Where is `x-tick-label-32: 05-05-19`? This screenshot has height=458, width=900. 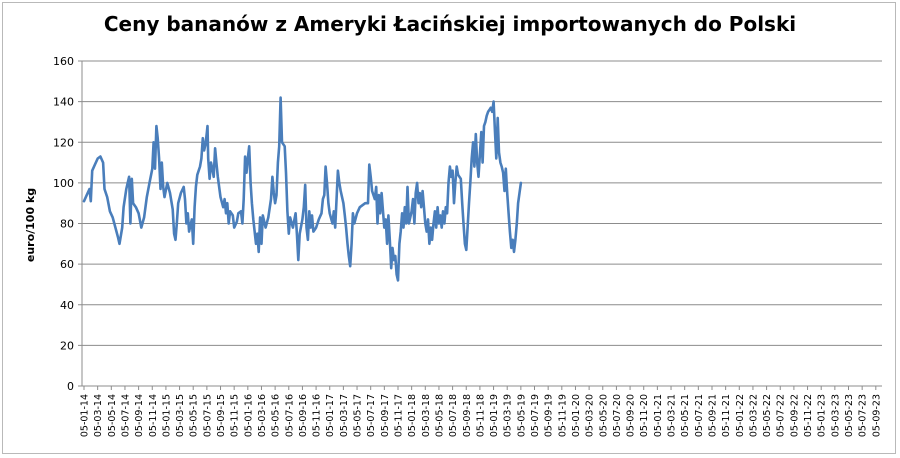 x-tick-label-32: 05-05-19 is located at coordinates (521, 415).